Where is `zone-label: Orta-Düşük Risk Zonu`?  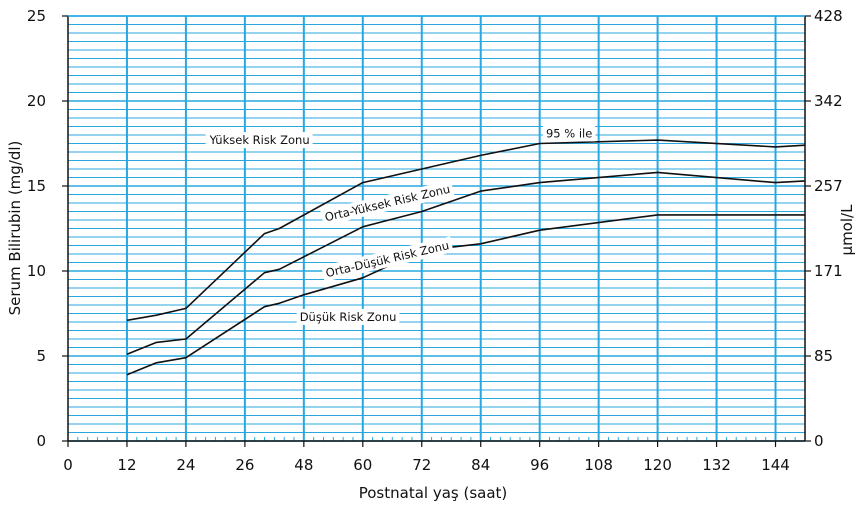 zone-label: Orta-Düşük Risk Zonu is located at coordinates (387, 259).